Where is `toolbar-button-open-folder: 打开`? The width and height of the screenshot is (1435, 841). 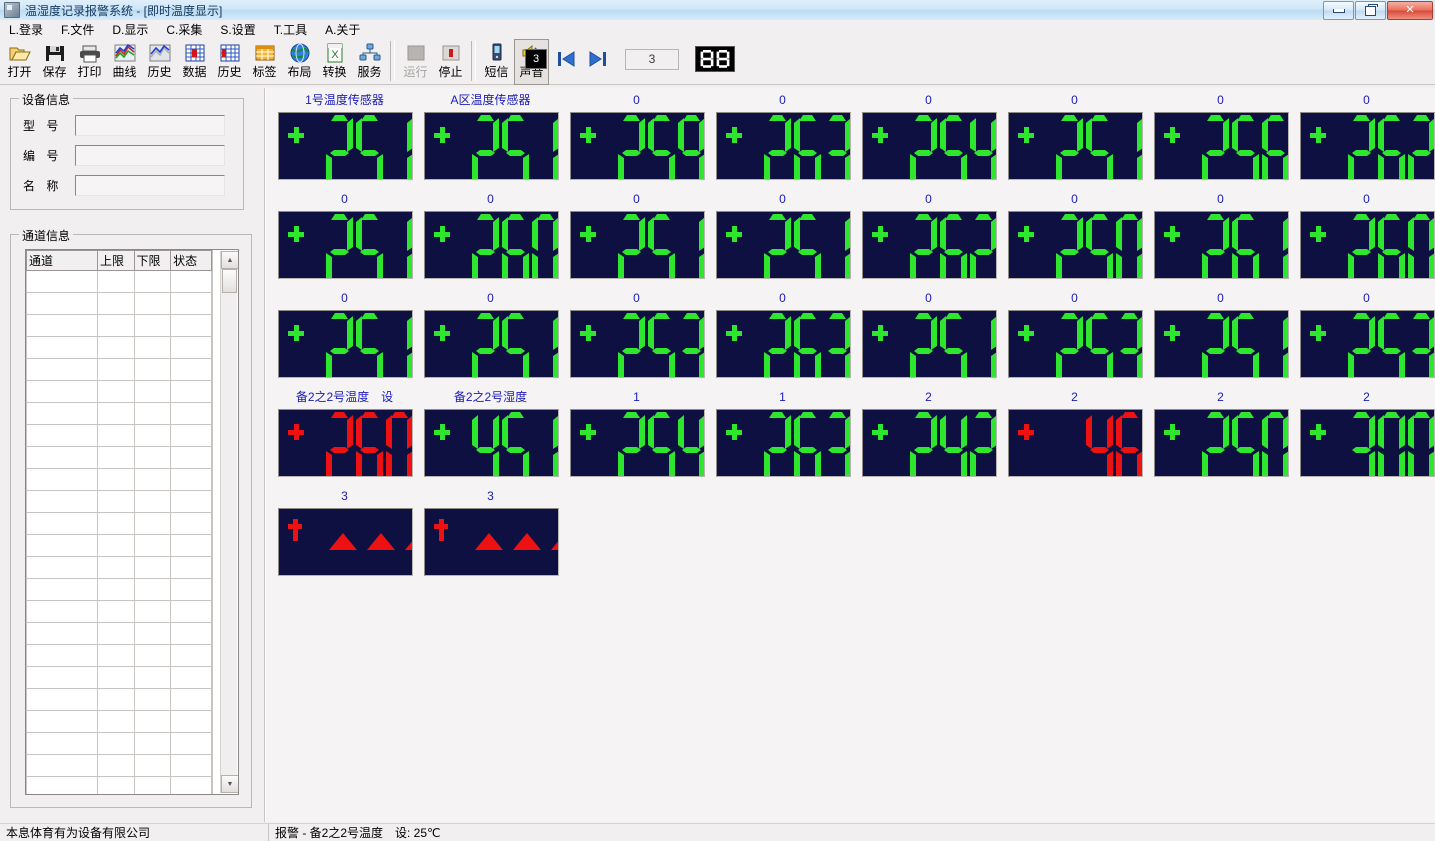
toolbar-button-open-folder: 打开 is located at coordinates (19, 62).